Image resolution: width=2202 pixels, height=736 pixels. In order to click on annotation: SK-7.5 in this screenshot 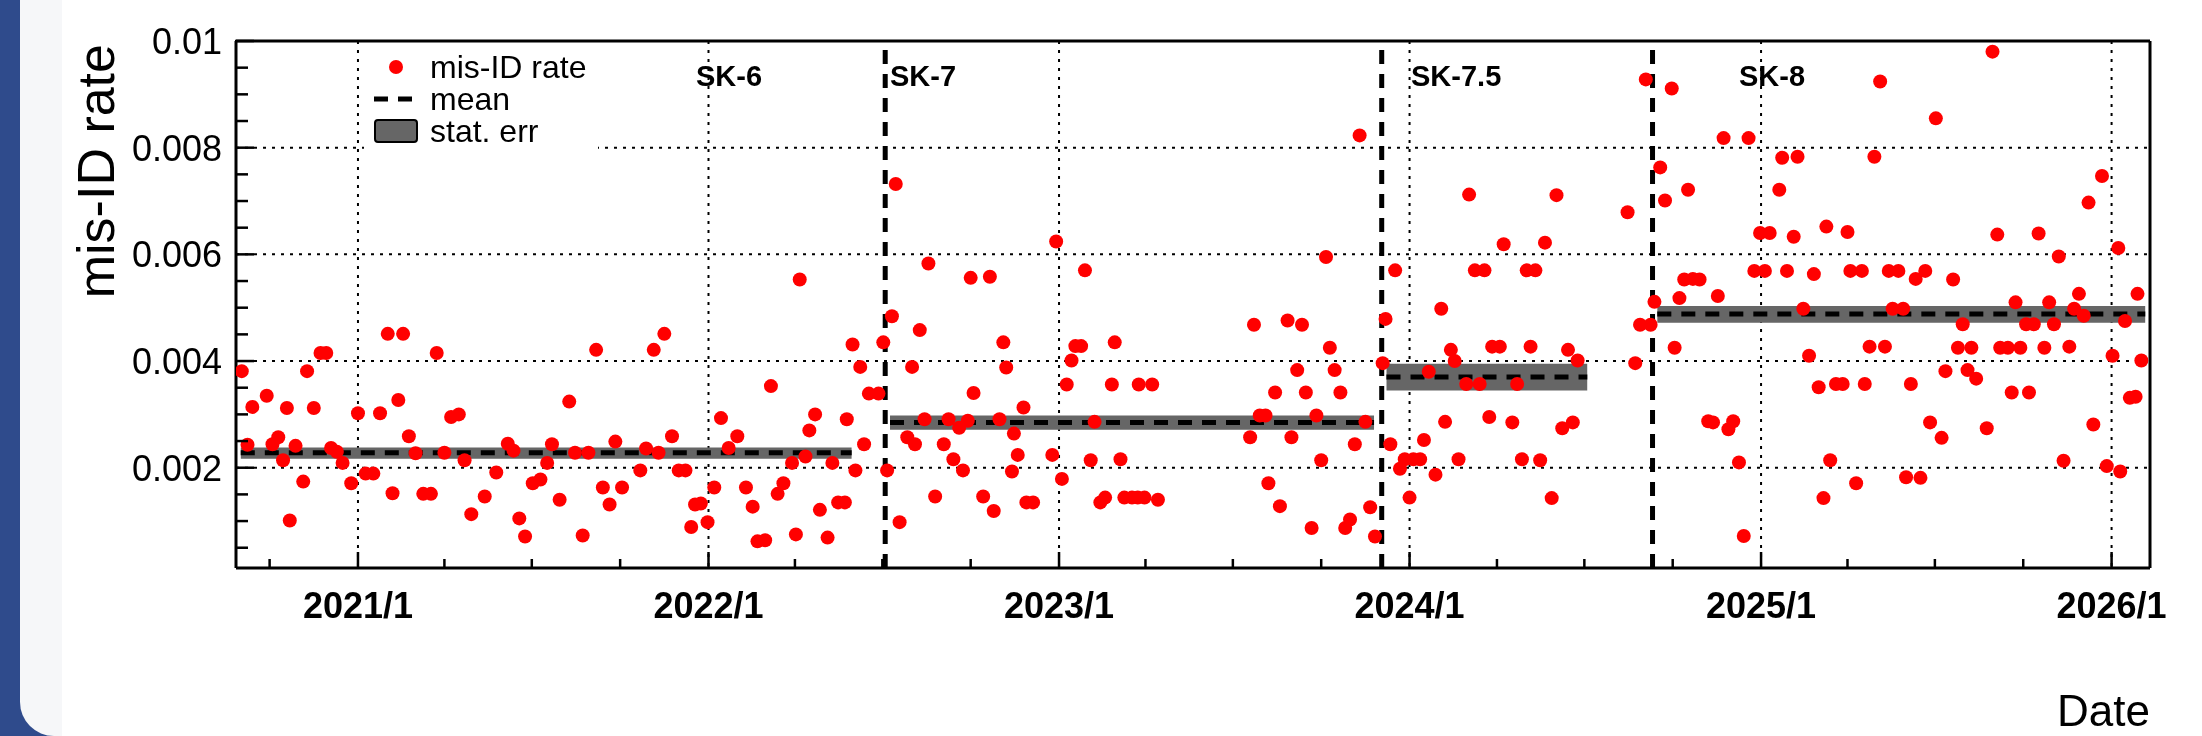, I will do `click(1456, 76)`.